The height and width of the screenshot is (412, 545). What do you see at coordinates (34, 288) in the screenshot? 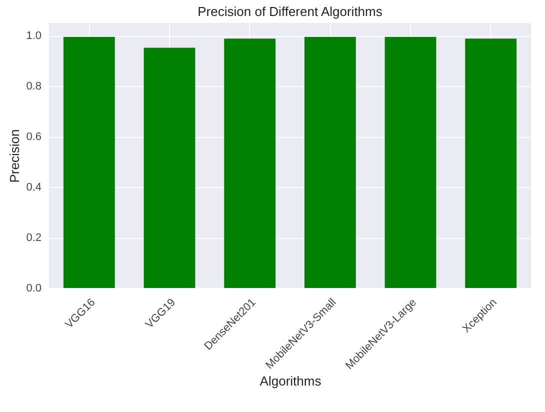
I see `y-tick-label: 0.0` at bounding box center [34, 288].